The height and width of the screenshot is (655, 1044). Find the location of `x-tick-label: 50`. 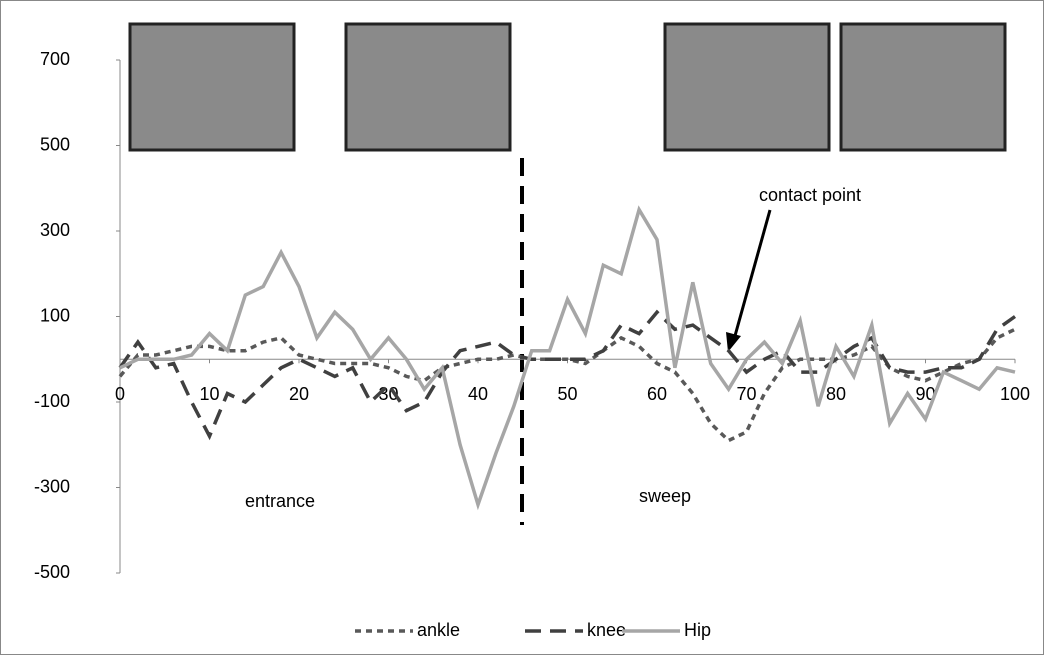

x-tick-label: 50 is located at coordinates (567, 394).